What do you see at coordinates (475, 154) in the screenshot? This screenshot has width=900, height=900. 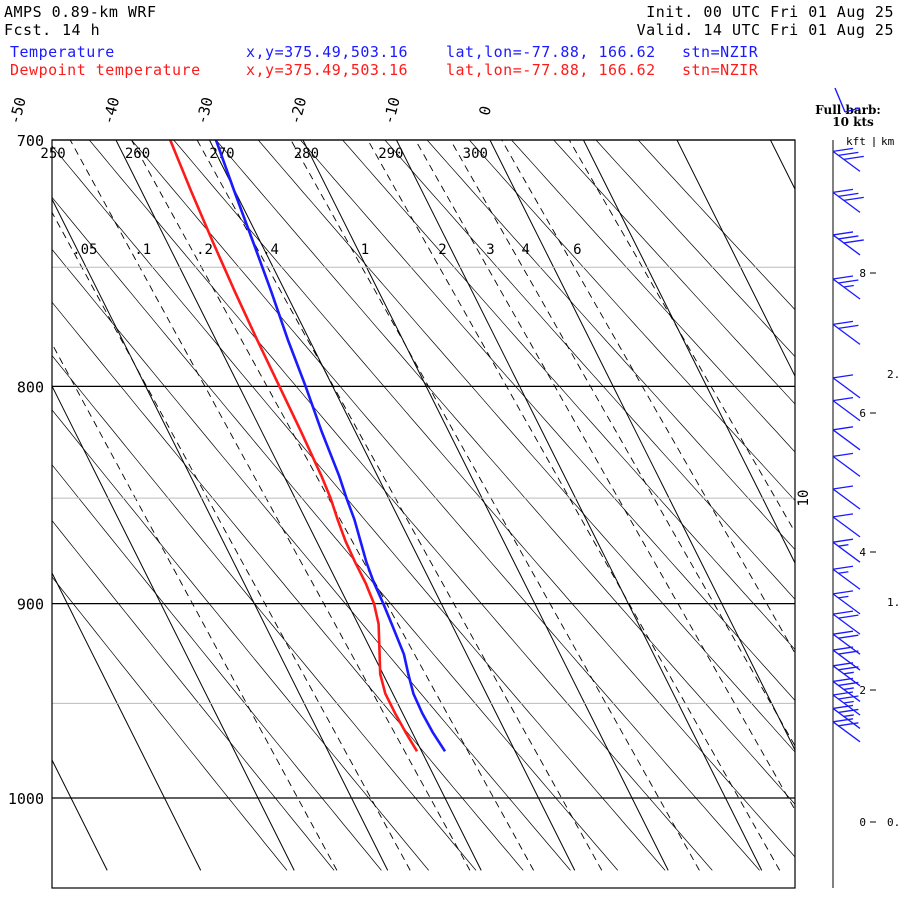 I see `isentrope-label: 300` at bounding box center [475, 154].